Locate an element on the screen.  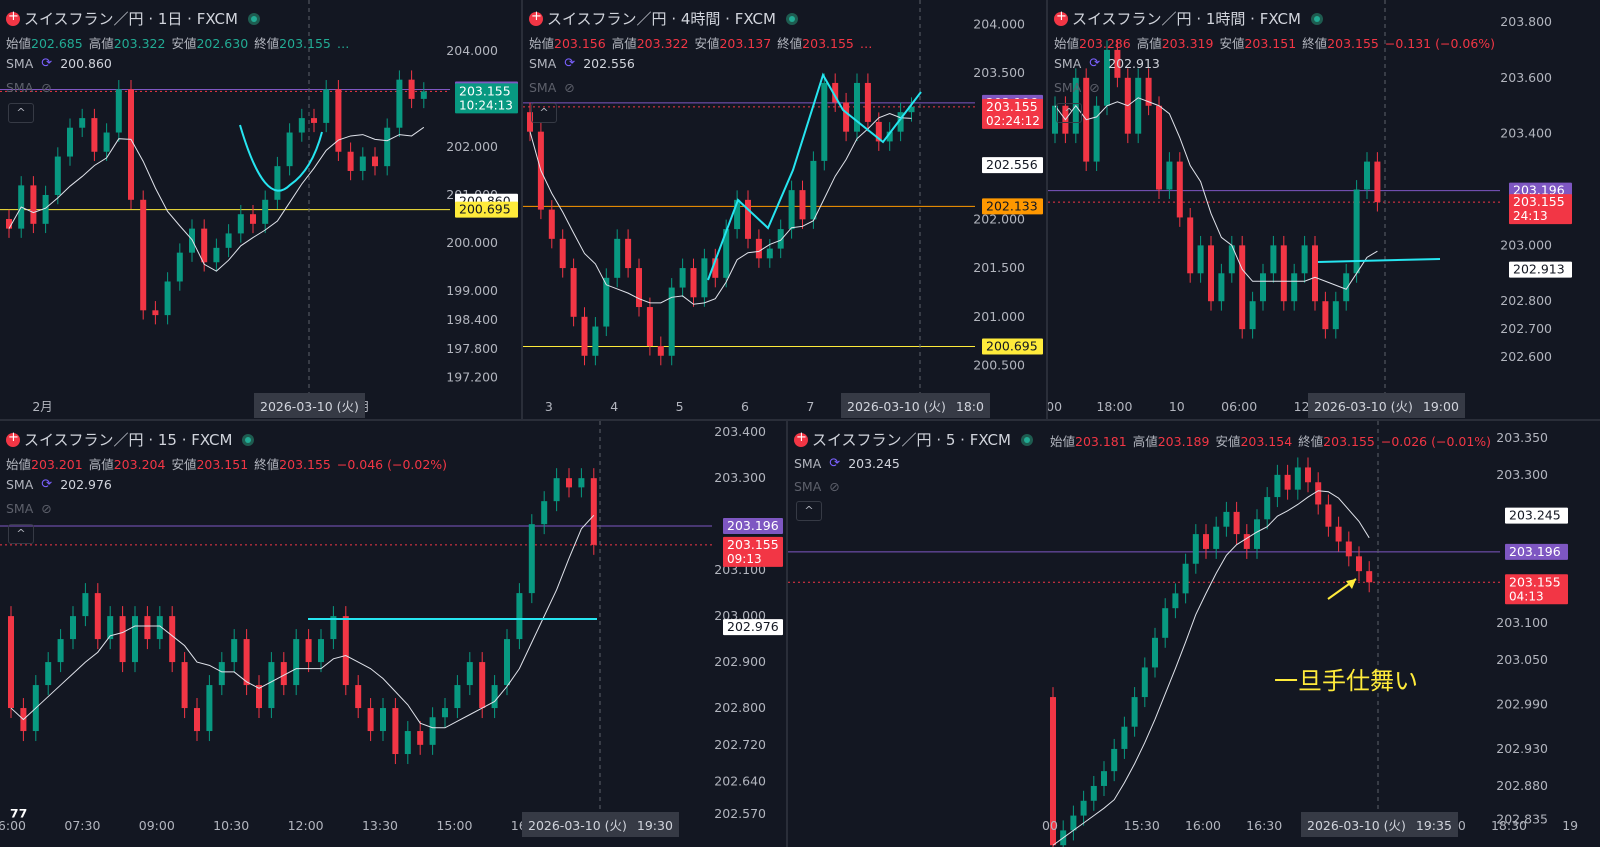
drawing-level is located at coordinates (1379, 260).